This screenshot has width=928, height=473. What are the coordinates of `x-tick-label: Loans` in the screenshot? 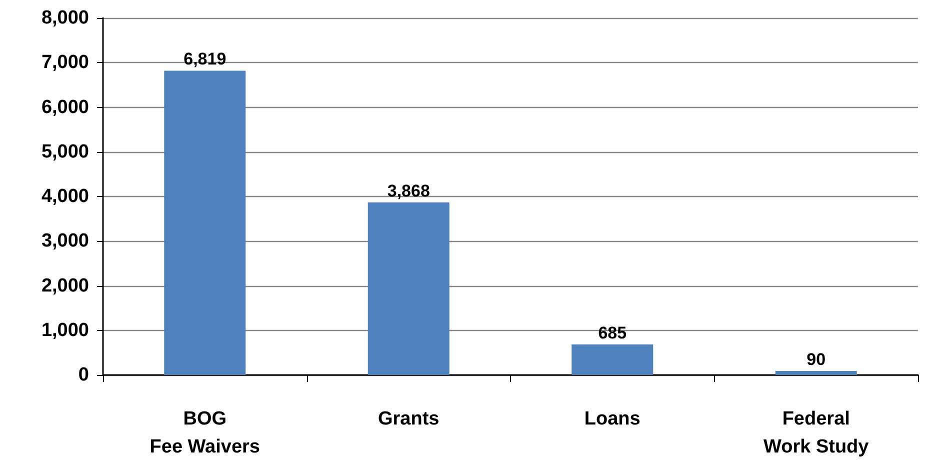 It's located at (612, 419).